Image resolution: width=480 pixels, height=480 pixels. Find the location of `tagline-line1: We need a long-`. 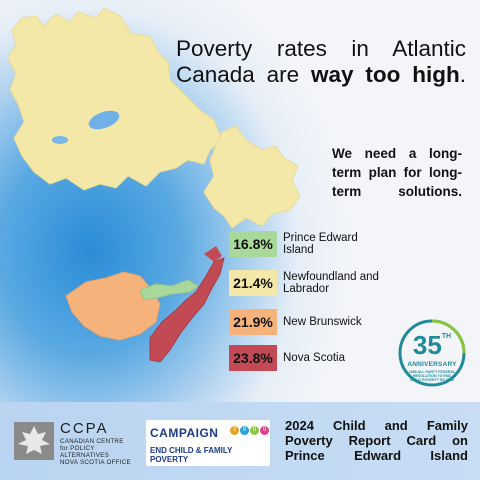

tagline-line1: We need a long- is located at coordinates (397, 153).